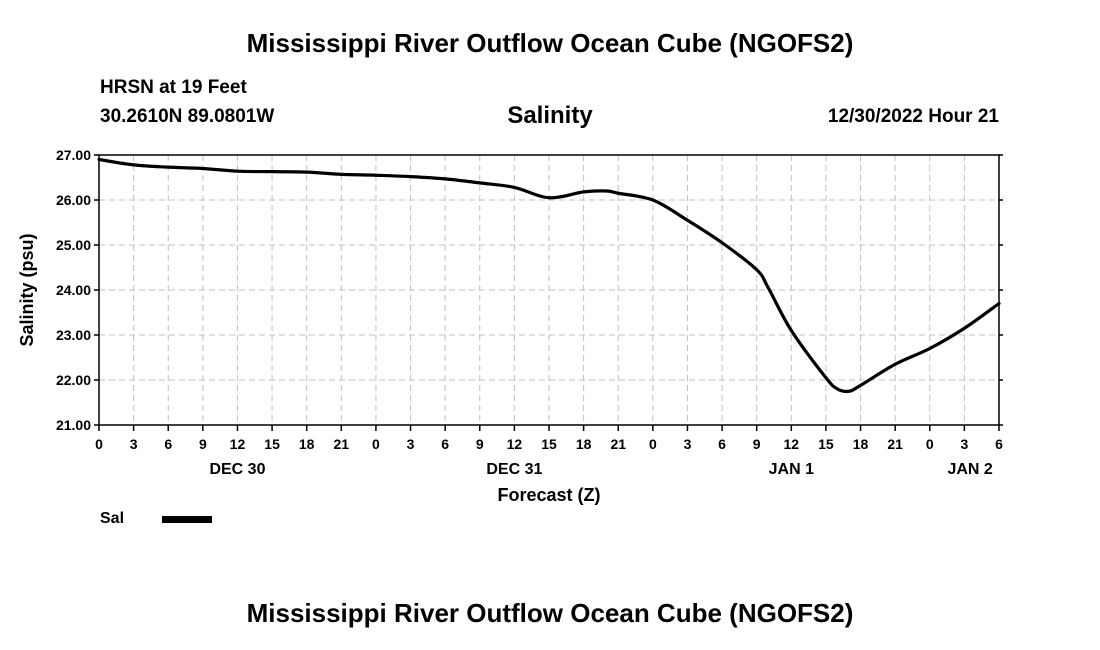 The image size is (1100, 650). Describe the element at coordinates (73, 290) in the screenshot. I see `y-tick-label: 24.00` at that location.